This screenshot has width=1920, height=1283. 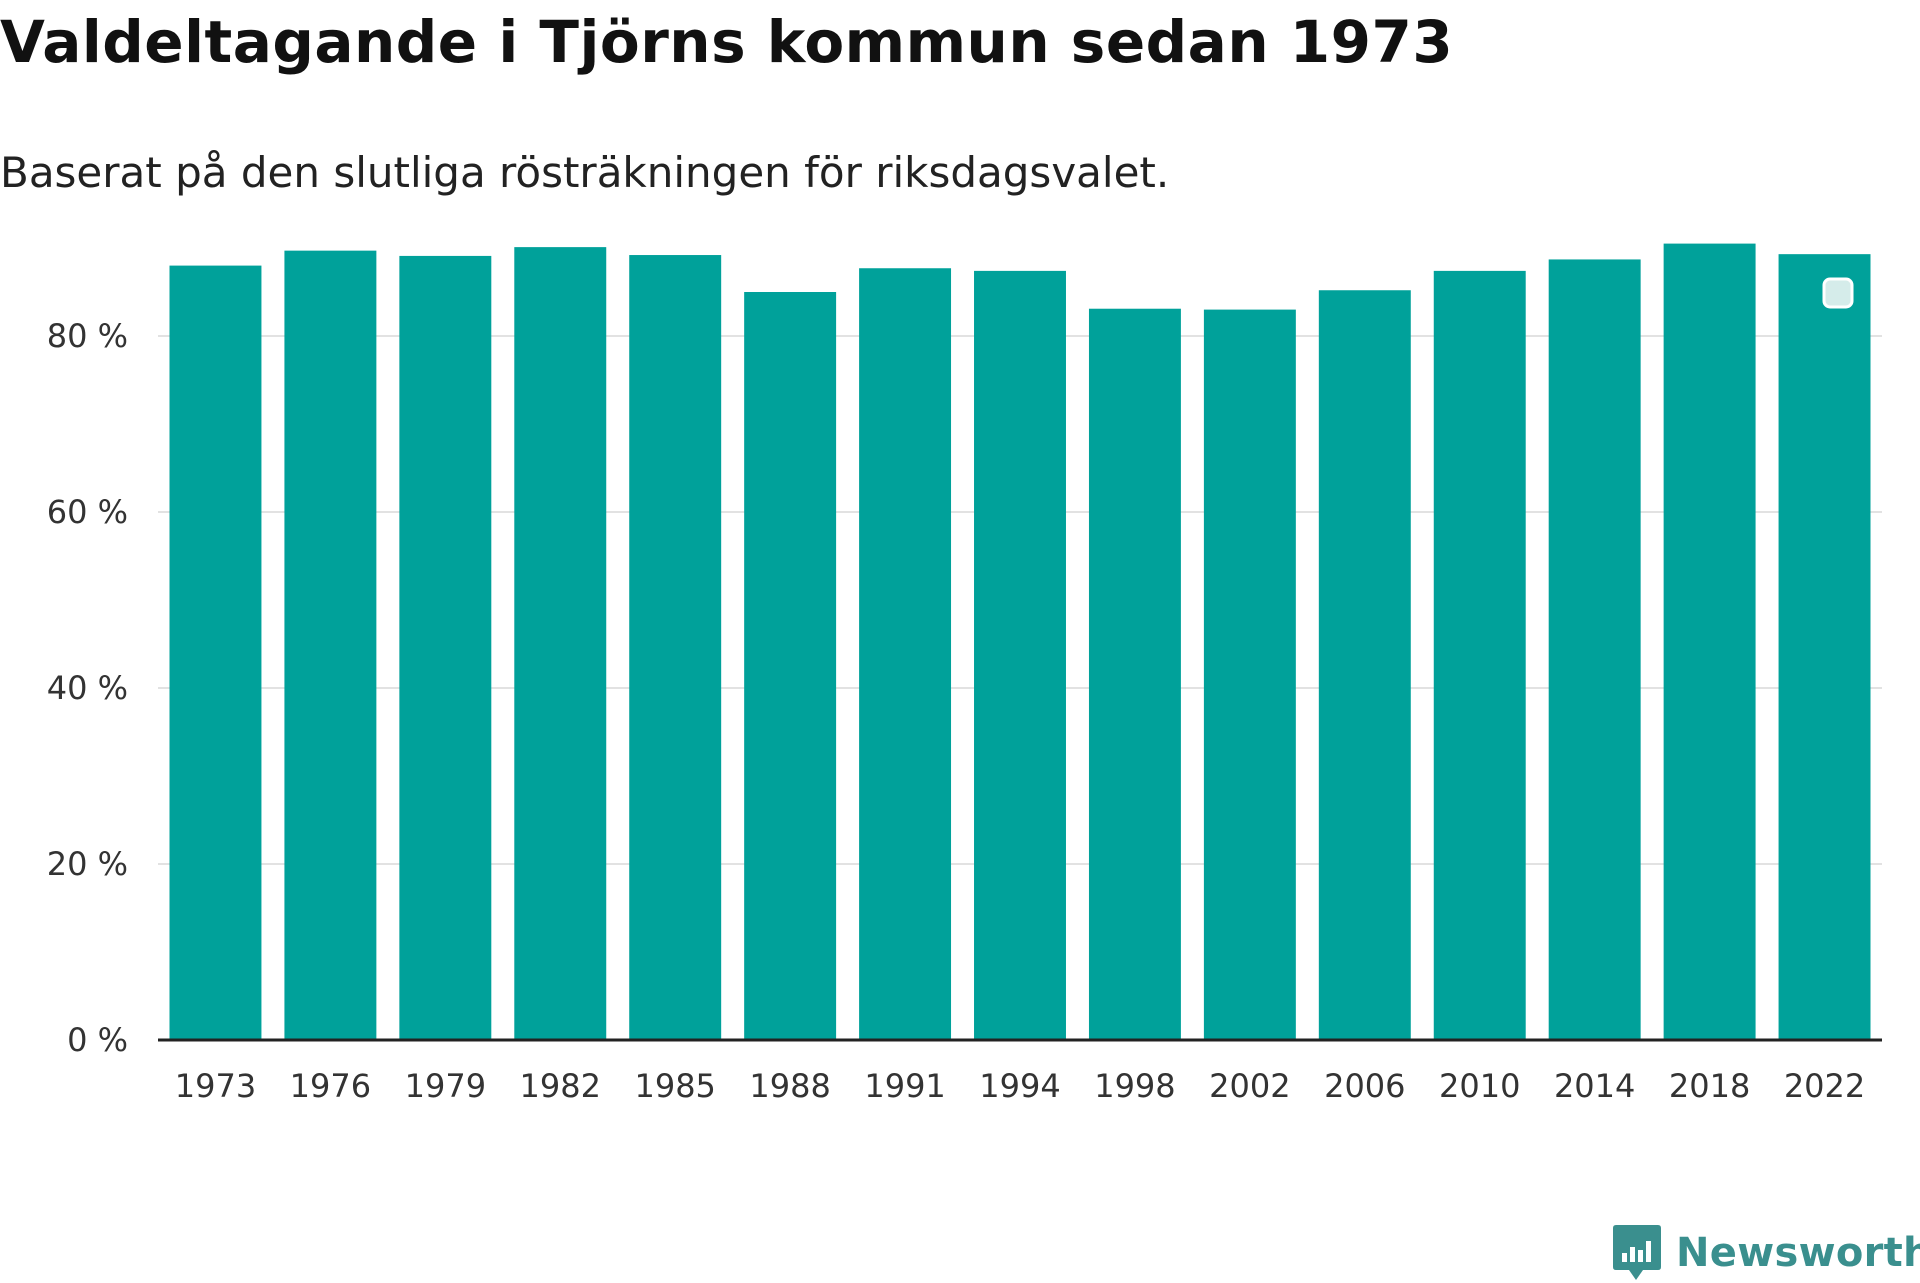 What do you see at coordinates (87, 864) in the screenshot?
I see `y-tick-label: 20 %` at bounding box center [87, 864].